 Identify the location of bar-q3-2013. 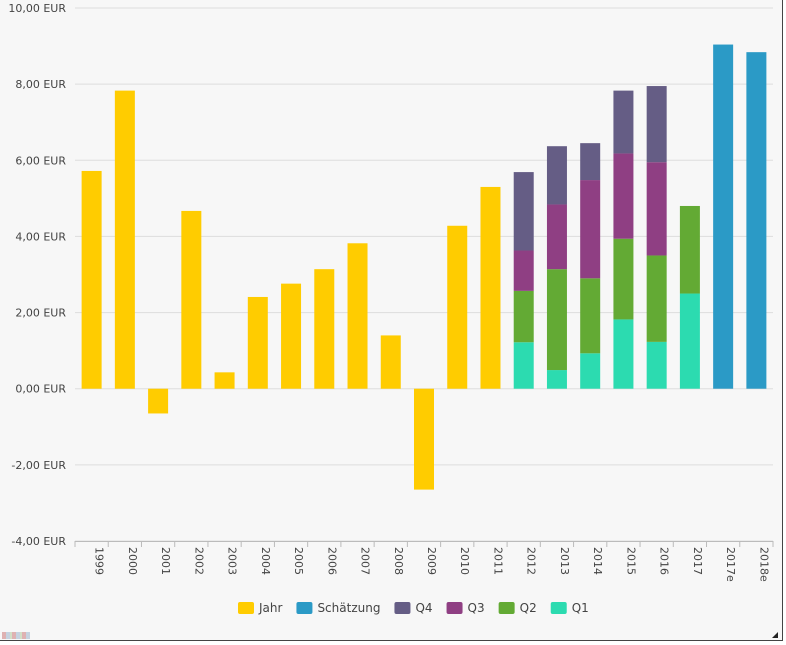
(556, 237).